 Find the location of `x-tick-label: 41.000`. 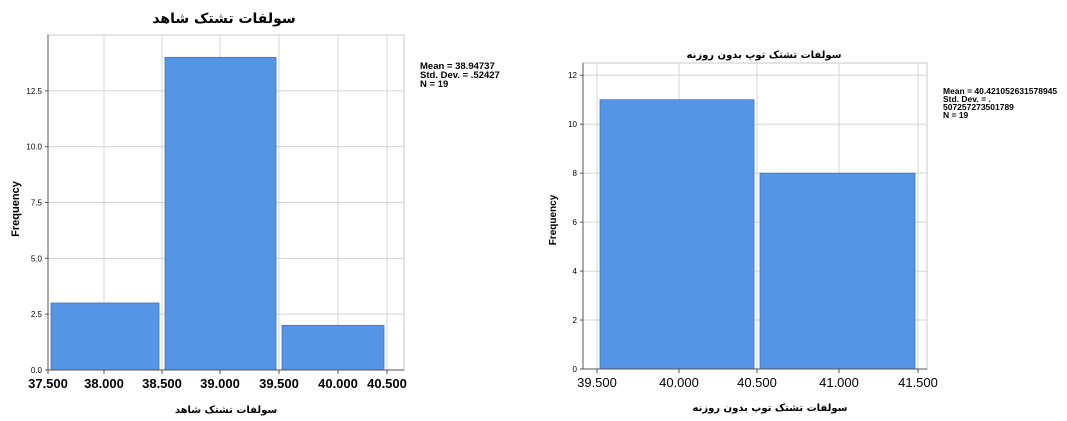

x-tick-label: 41.000 is located at coordinates (839, 382).